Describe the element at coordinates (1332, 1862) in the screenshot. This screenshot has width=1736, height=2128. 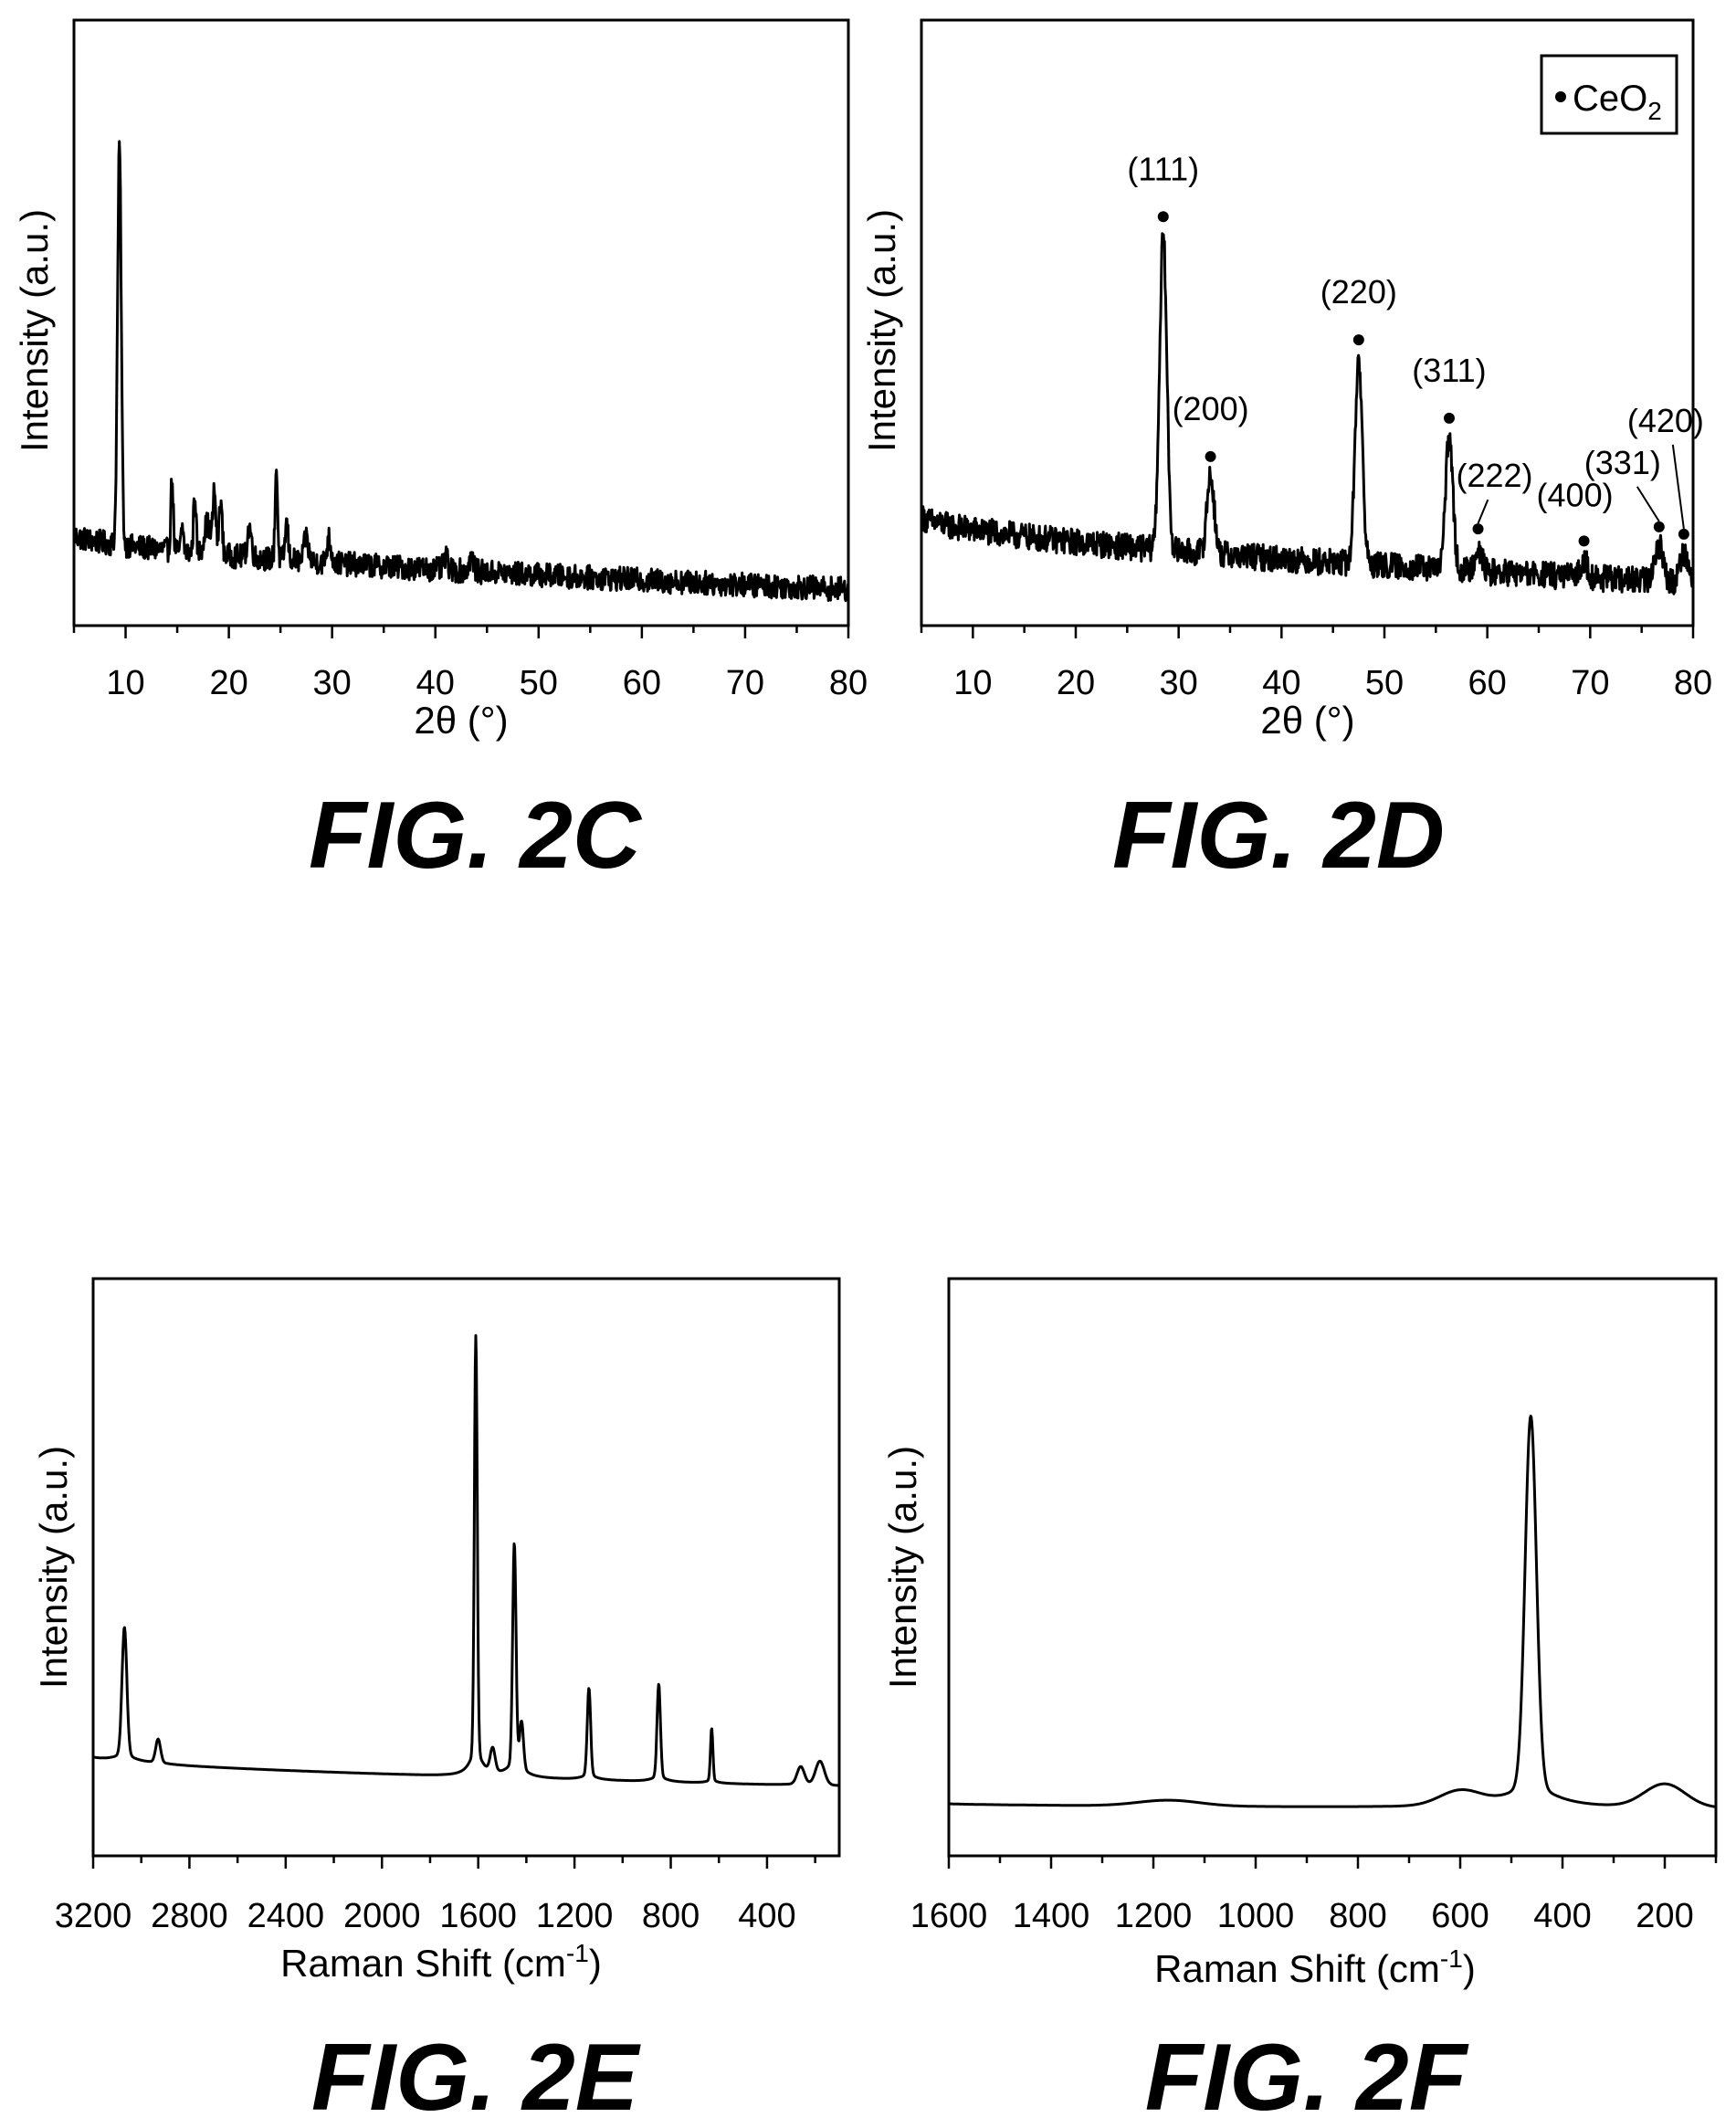
I see `x-ticks-2f` at that location.